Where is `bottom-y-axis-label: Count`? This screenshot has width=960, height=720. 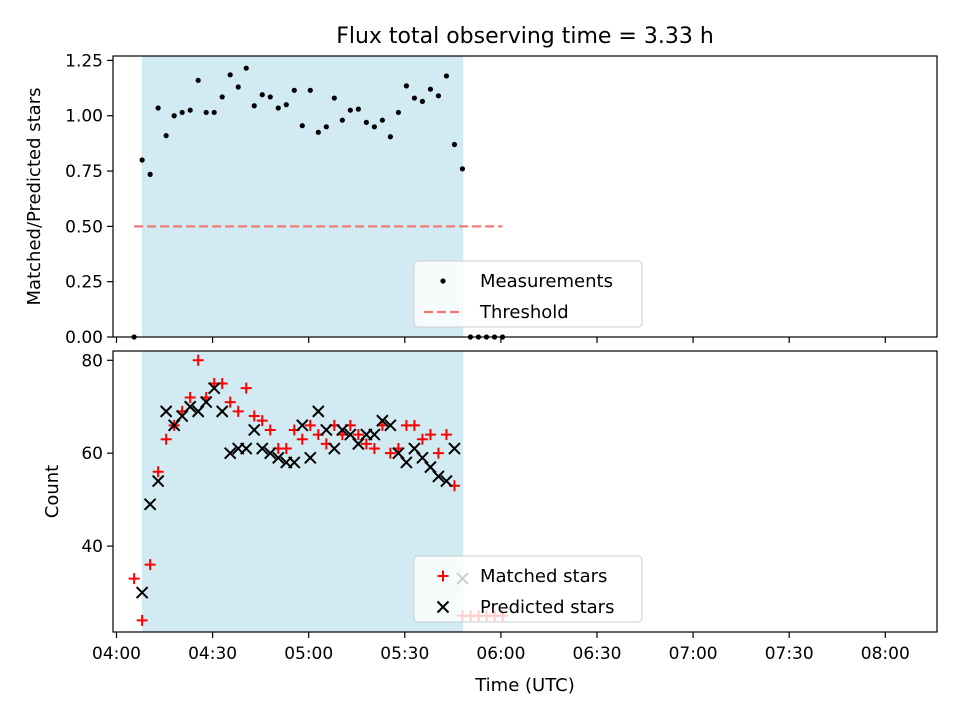 bottom-y-axis-label: Count is located at coordinates (52, 491).